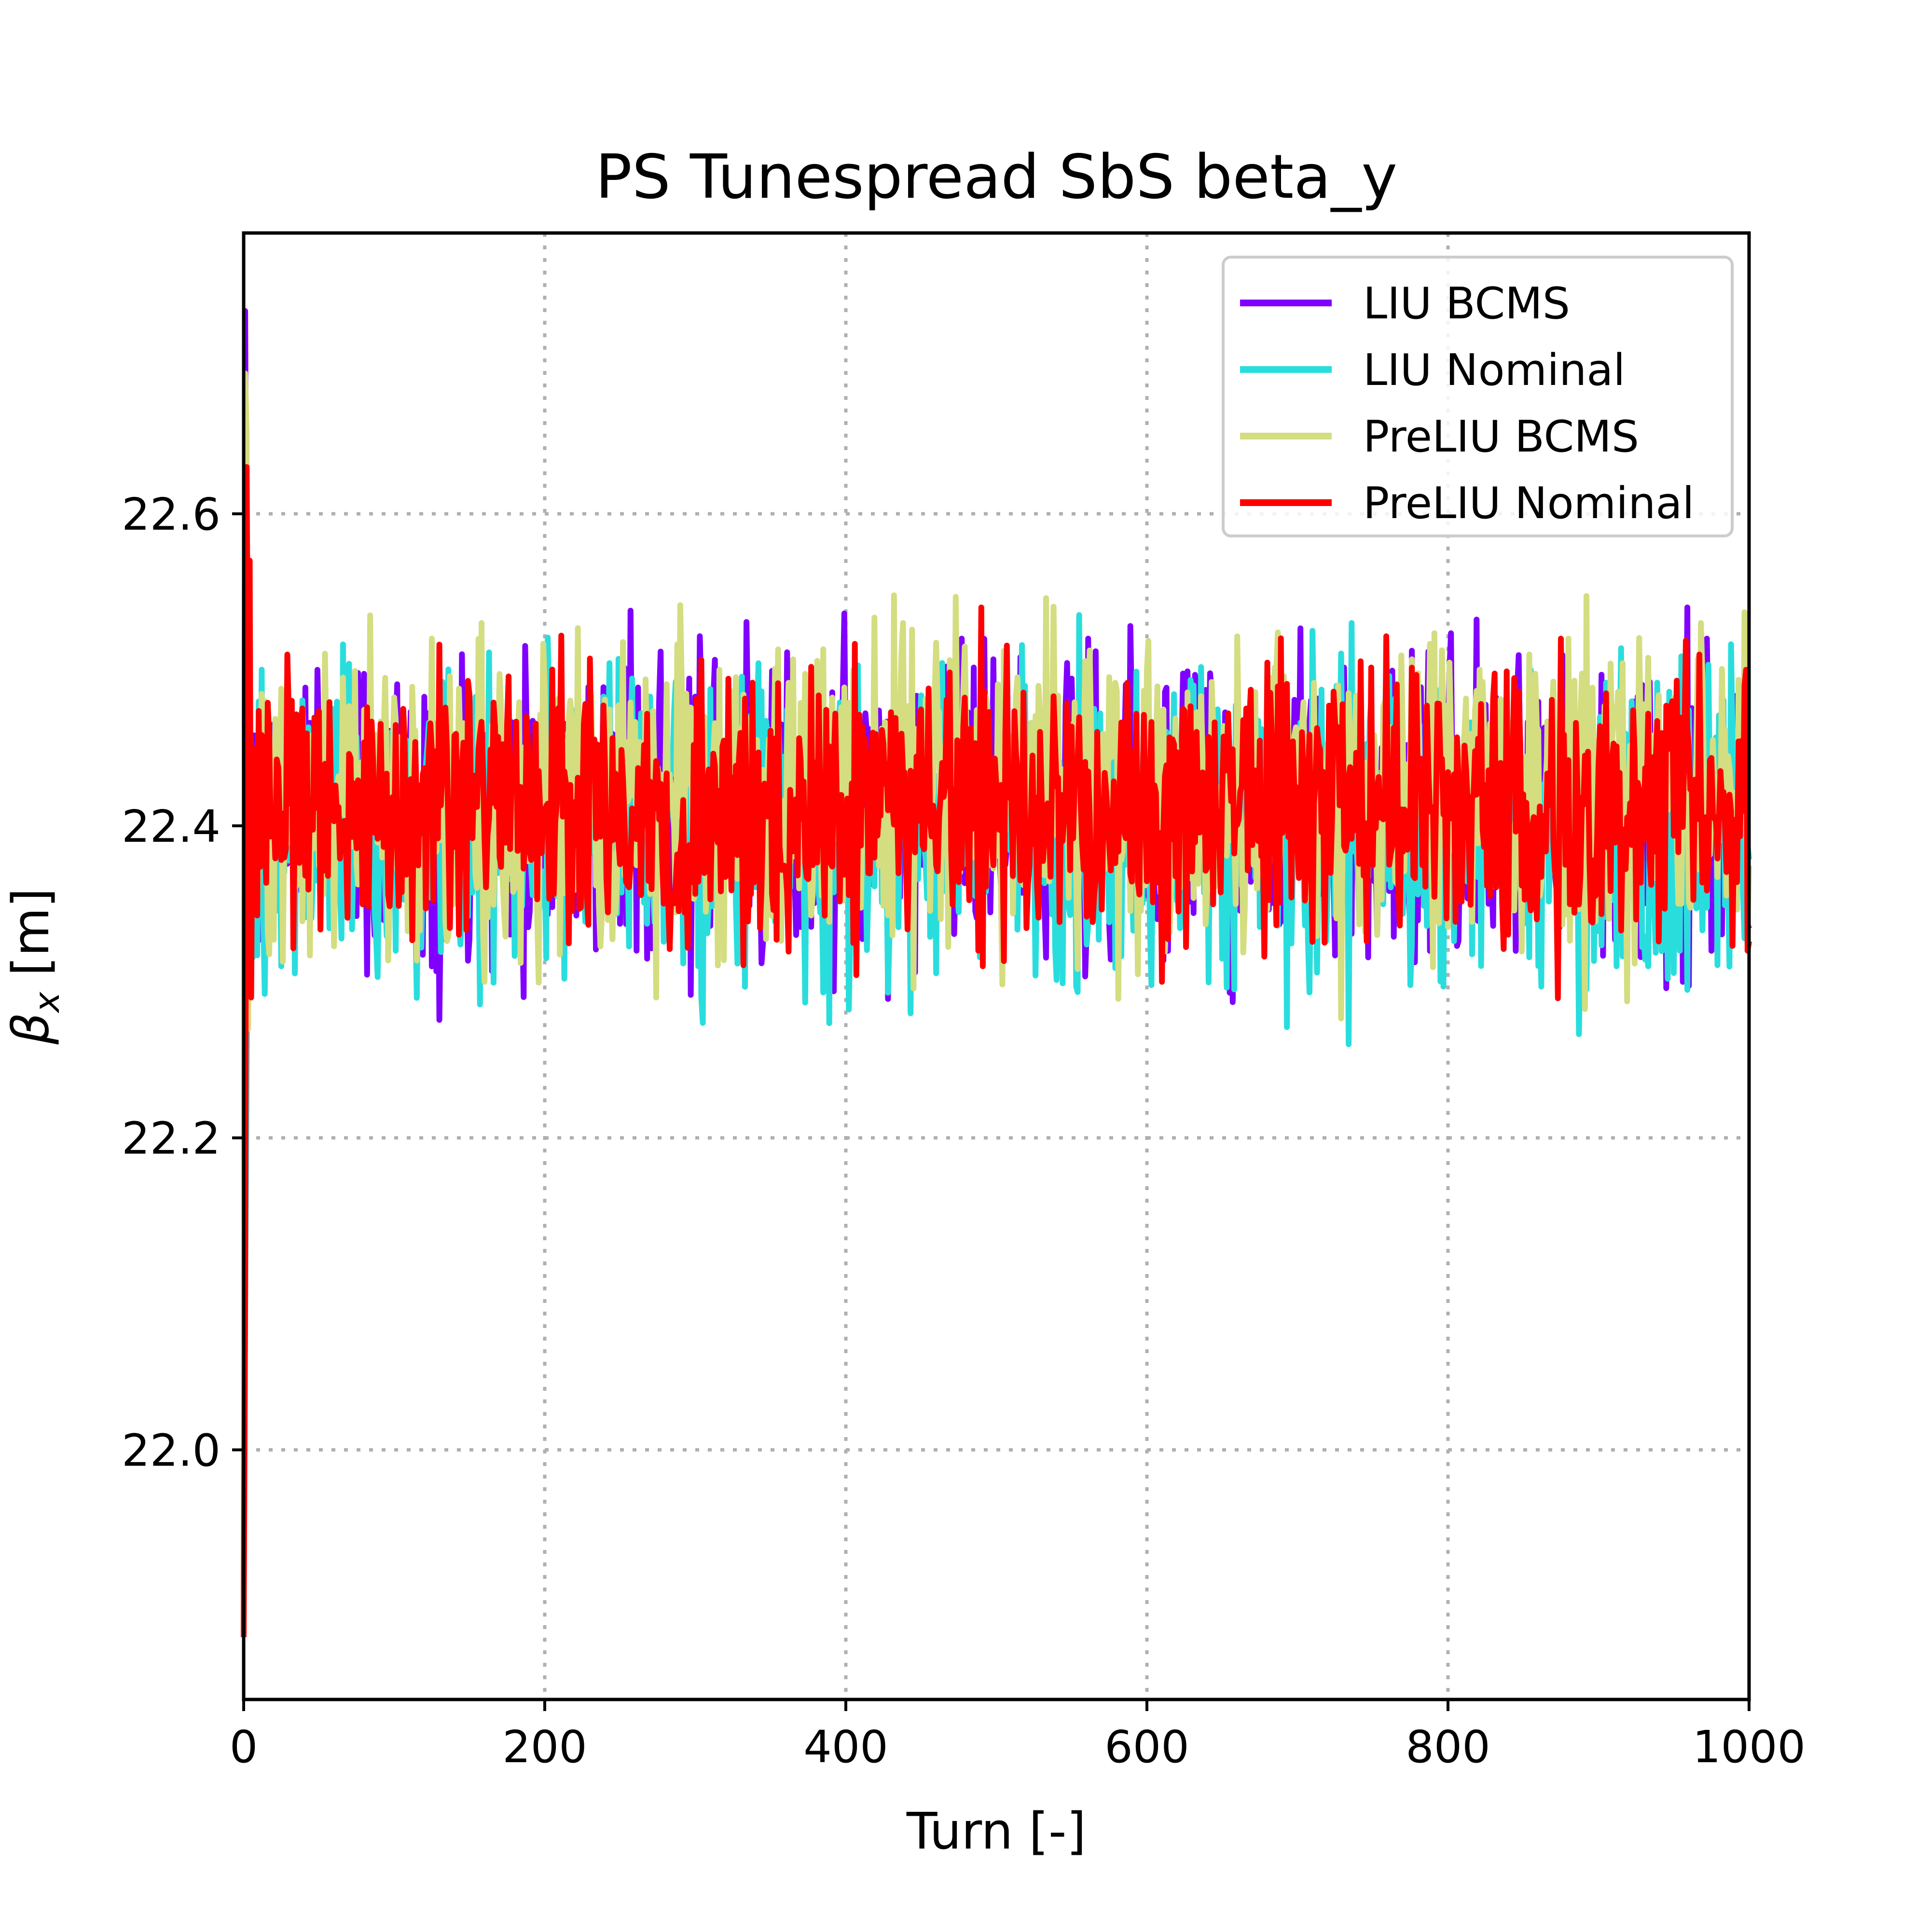  What do you see at coordinates (996, 1832) in the screenshot?
I see `x-axis-label: Turn [-]` at bounding box center [996, 1832].